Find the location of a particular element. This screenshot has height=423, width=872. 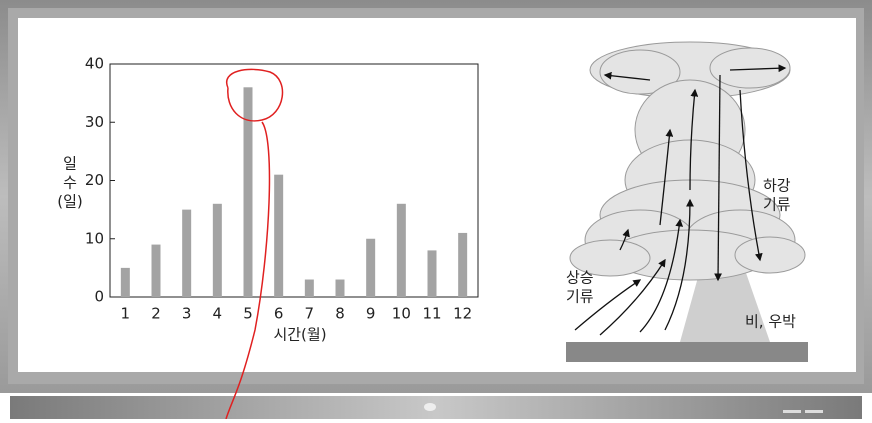

x-tick-label: 8 is located at coordinates (340, 314).